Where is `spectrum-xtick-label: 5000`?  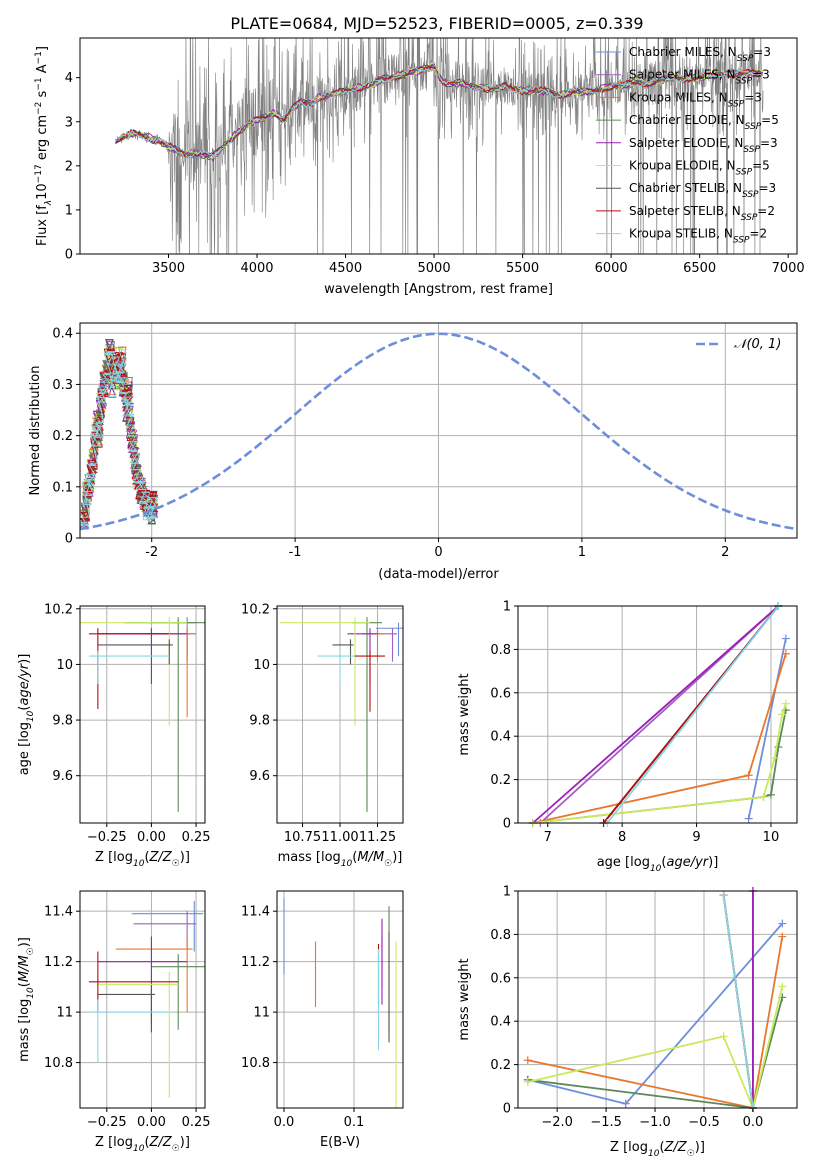 spectrum-xtick-label: 5000 is located at coordinates (434, 268).